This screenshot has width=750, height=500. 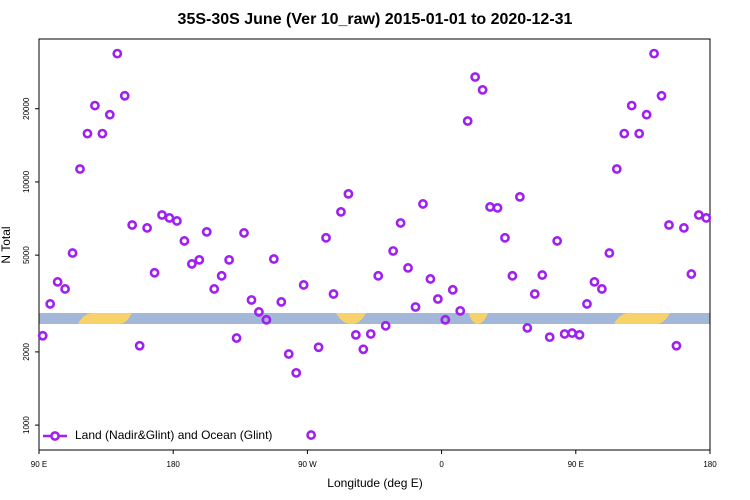 I want to click on y-tick-label: 20000, so click(x=26, y=108).